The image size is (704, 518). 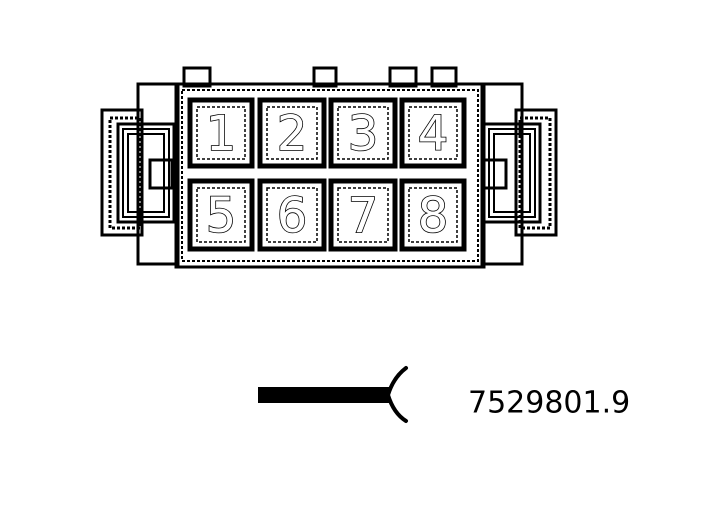 I want to click on pin-cell-2: 2, so click(x=292, y=133).